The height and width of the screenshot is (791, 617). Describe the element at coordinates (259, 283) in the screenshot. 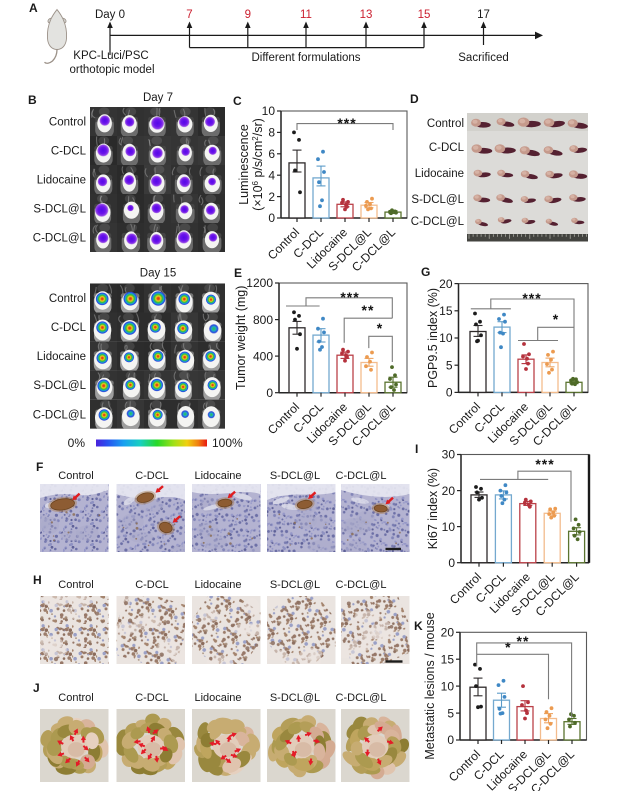

I see `svg-text: 1200` at that location.